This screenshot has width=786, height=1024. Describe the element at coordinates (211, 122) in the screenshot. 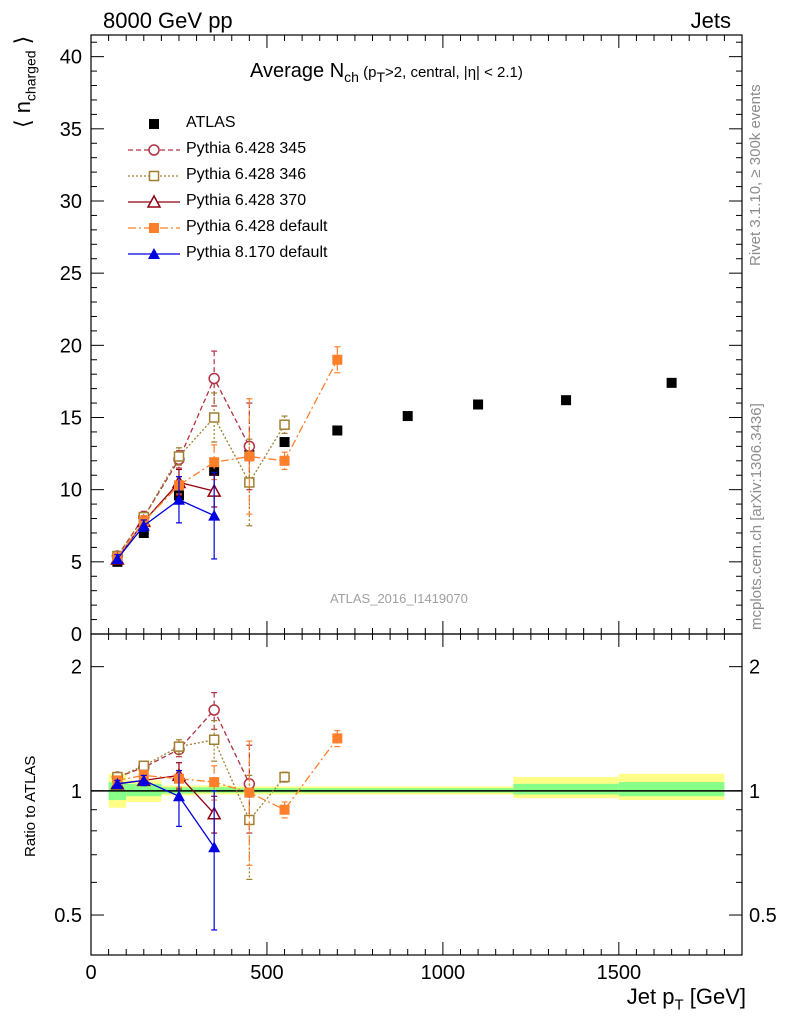

I see `legend-entry-atlas: ATLAS` at that location.